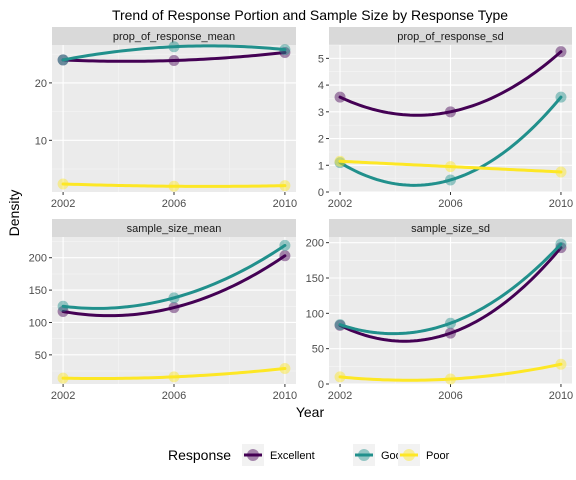  I want to click on y-tick-label: 20, so click(41, 84).